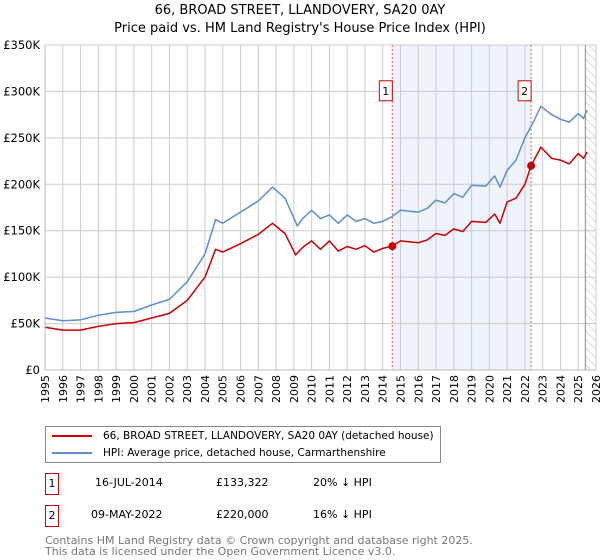 The image size is (600, 560). Describe the element at coordinates (472, 389) in the screenshot. I see `x-tick-label: 2019` at that location.